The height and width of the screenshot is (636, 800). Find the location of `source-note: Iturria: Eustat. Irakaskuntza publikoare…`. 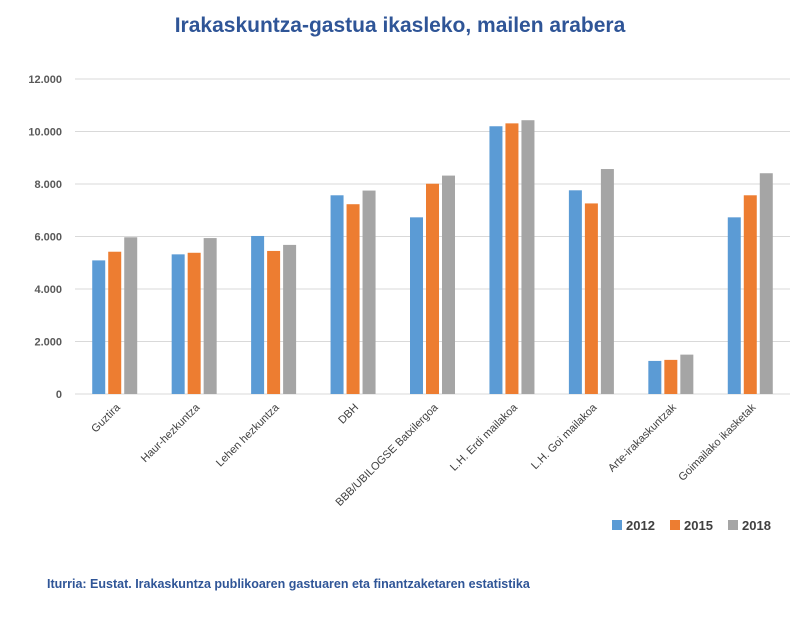

source-note: Iturria: Eustat. Irakaskuntza publikoare… is located at coordinates (288, 584).